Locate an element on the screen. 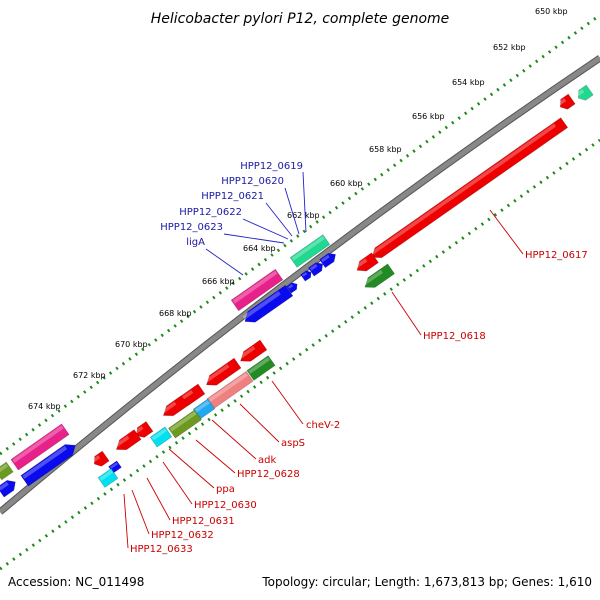 Image resolution: width=600 pixels, height=600 pixels. gene-cds-e is located at coordinates (174, 408).